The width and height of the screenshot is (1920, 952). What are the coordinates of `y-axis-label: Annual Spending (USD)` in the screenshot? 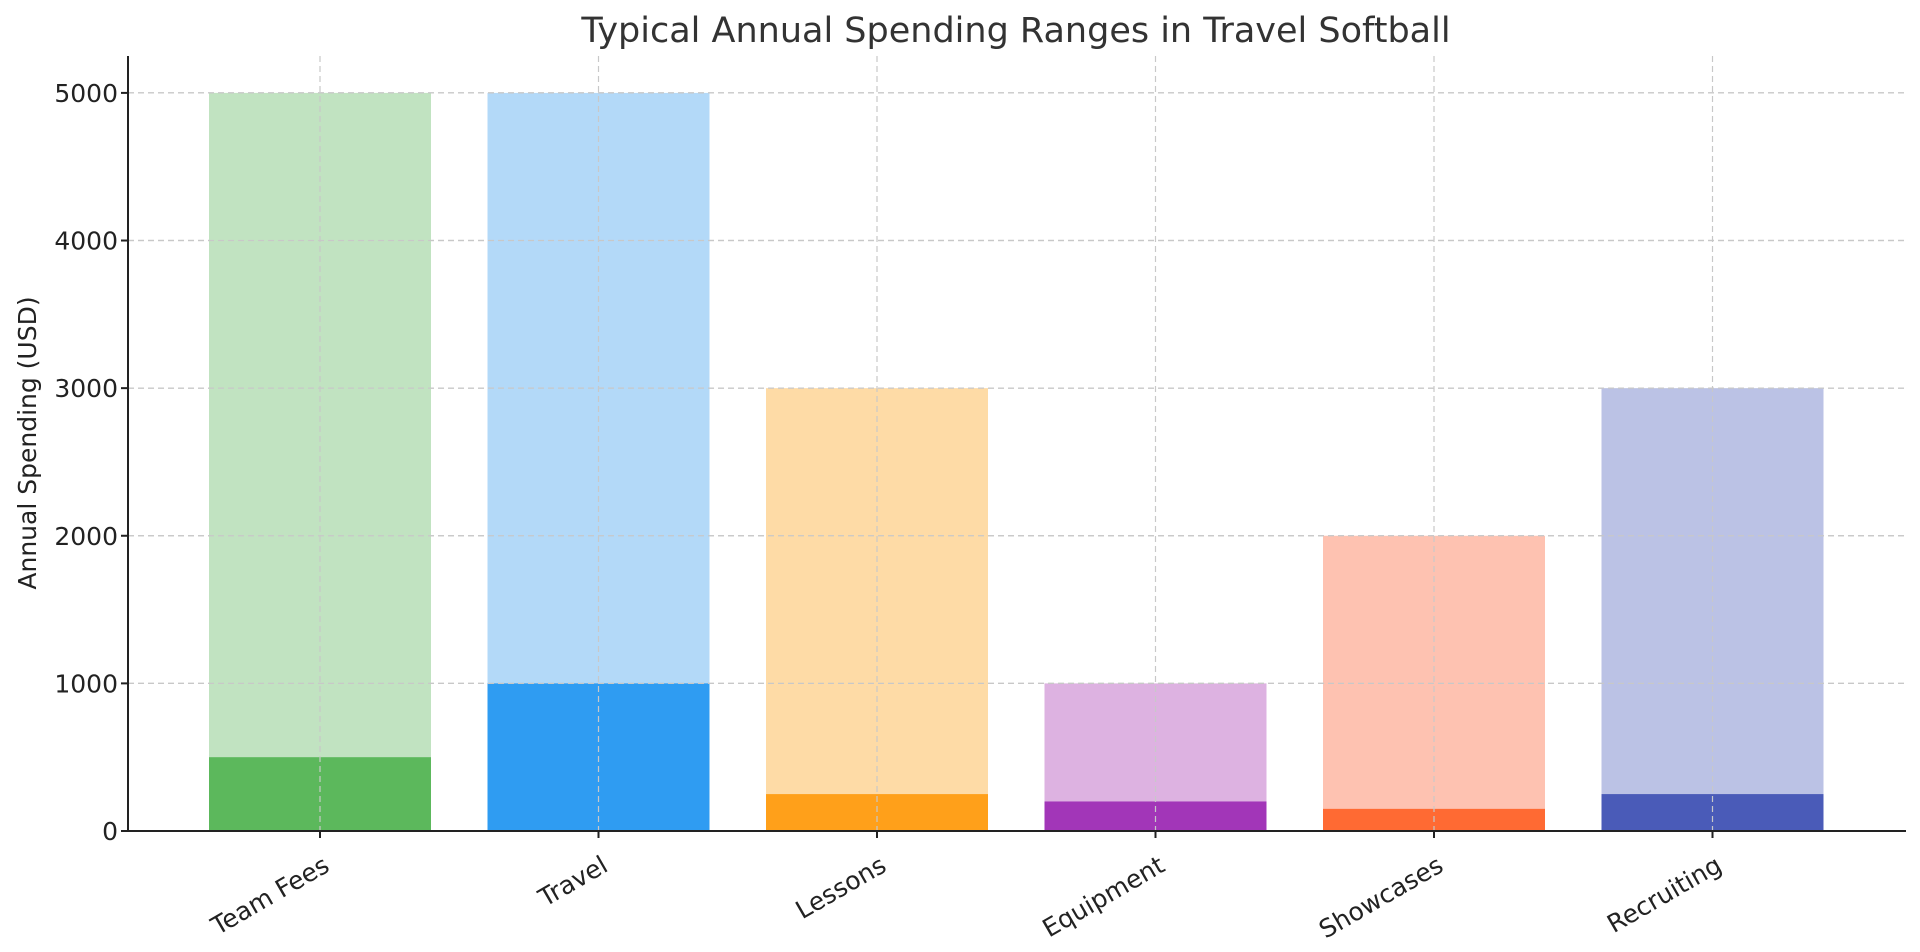 It's located at (27, 442).